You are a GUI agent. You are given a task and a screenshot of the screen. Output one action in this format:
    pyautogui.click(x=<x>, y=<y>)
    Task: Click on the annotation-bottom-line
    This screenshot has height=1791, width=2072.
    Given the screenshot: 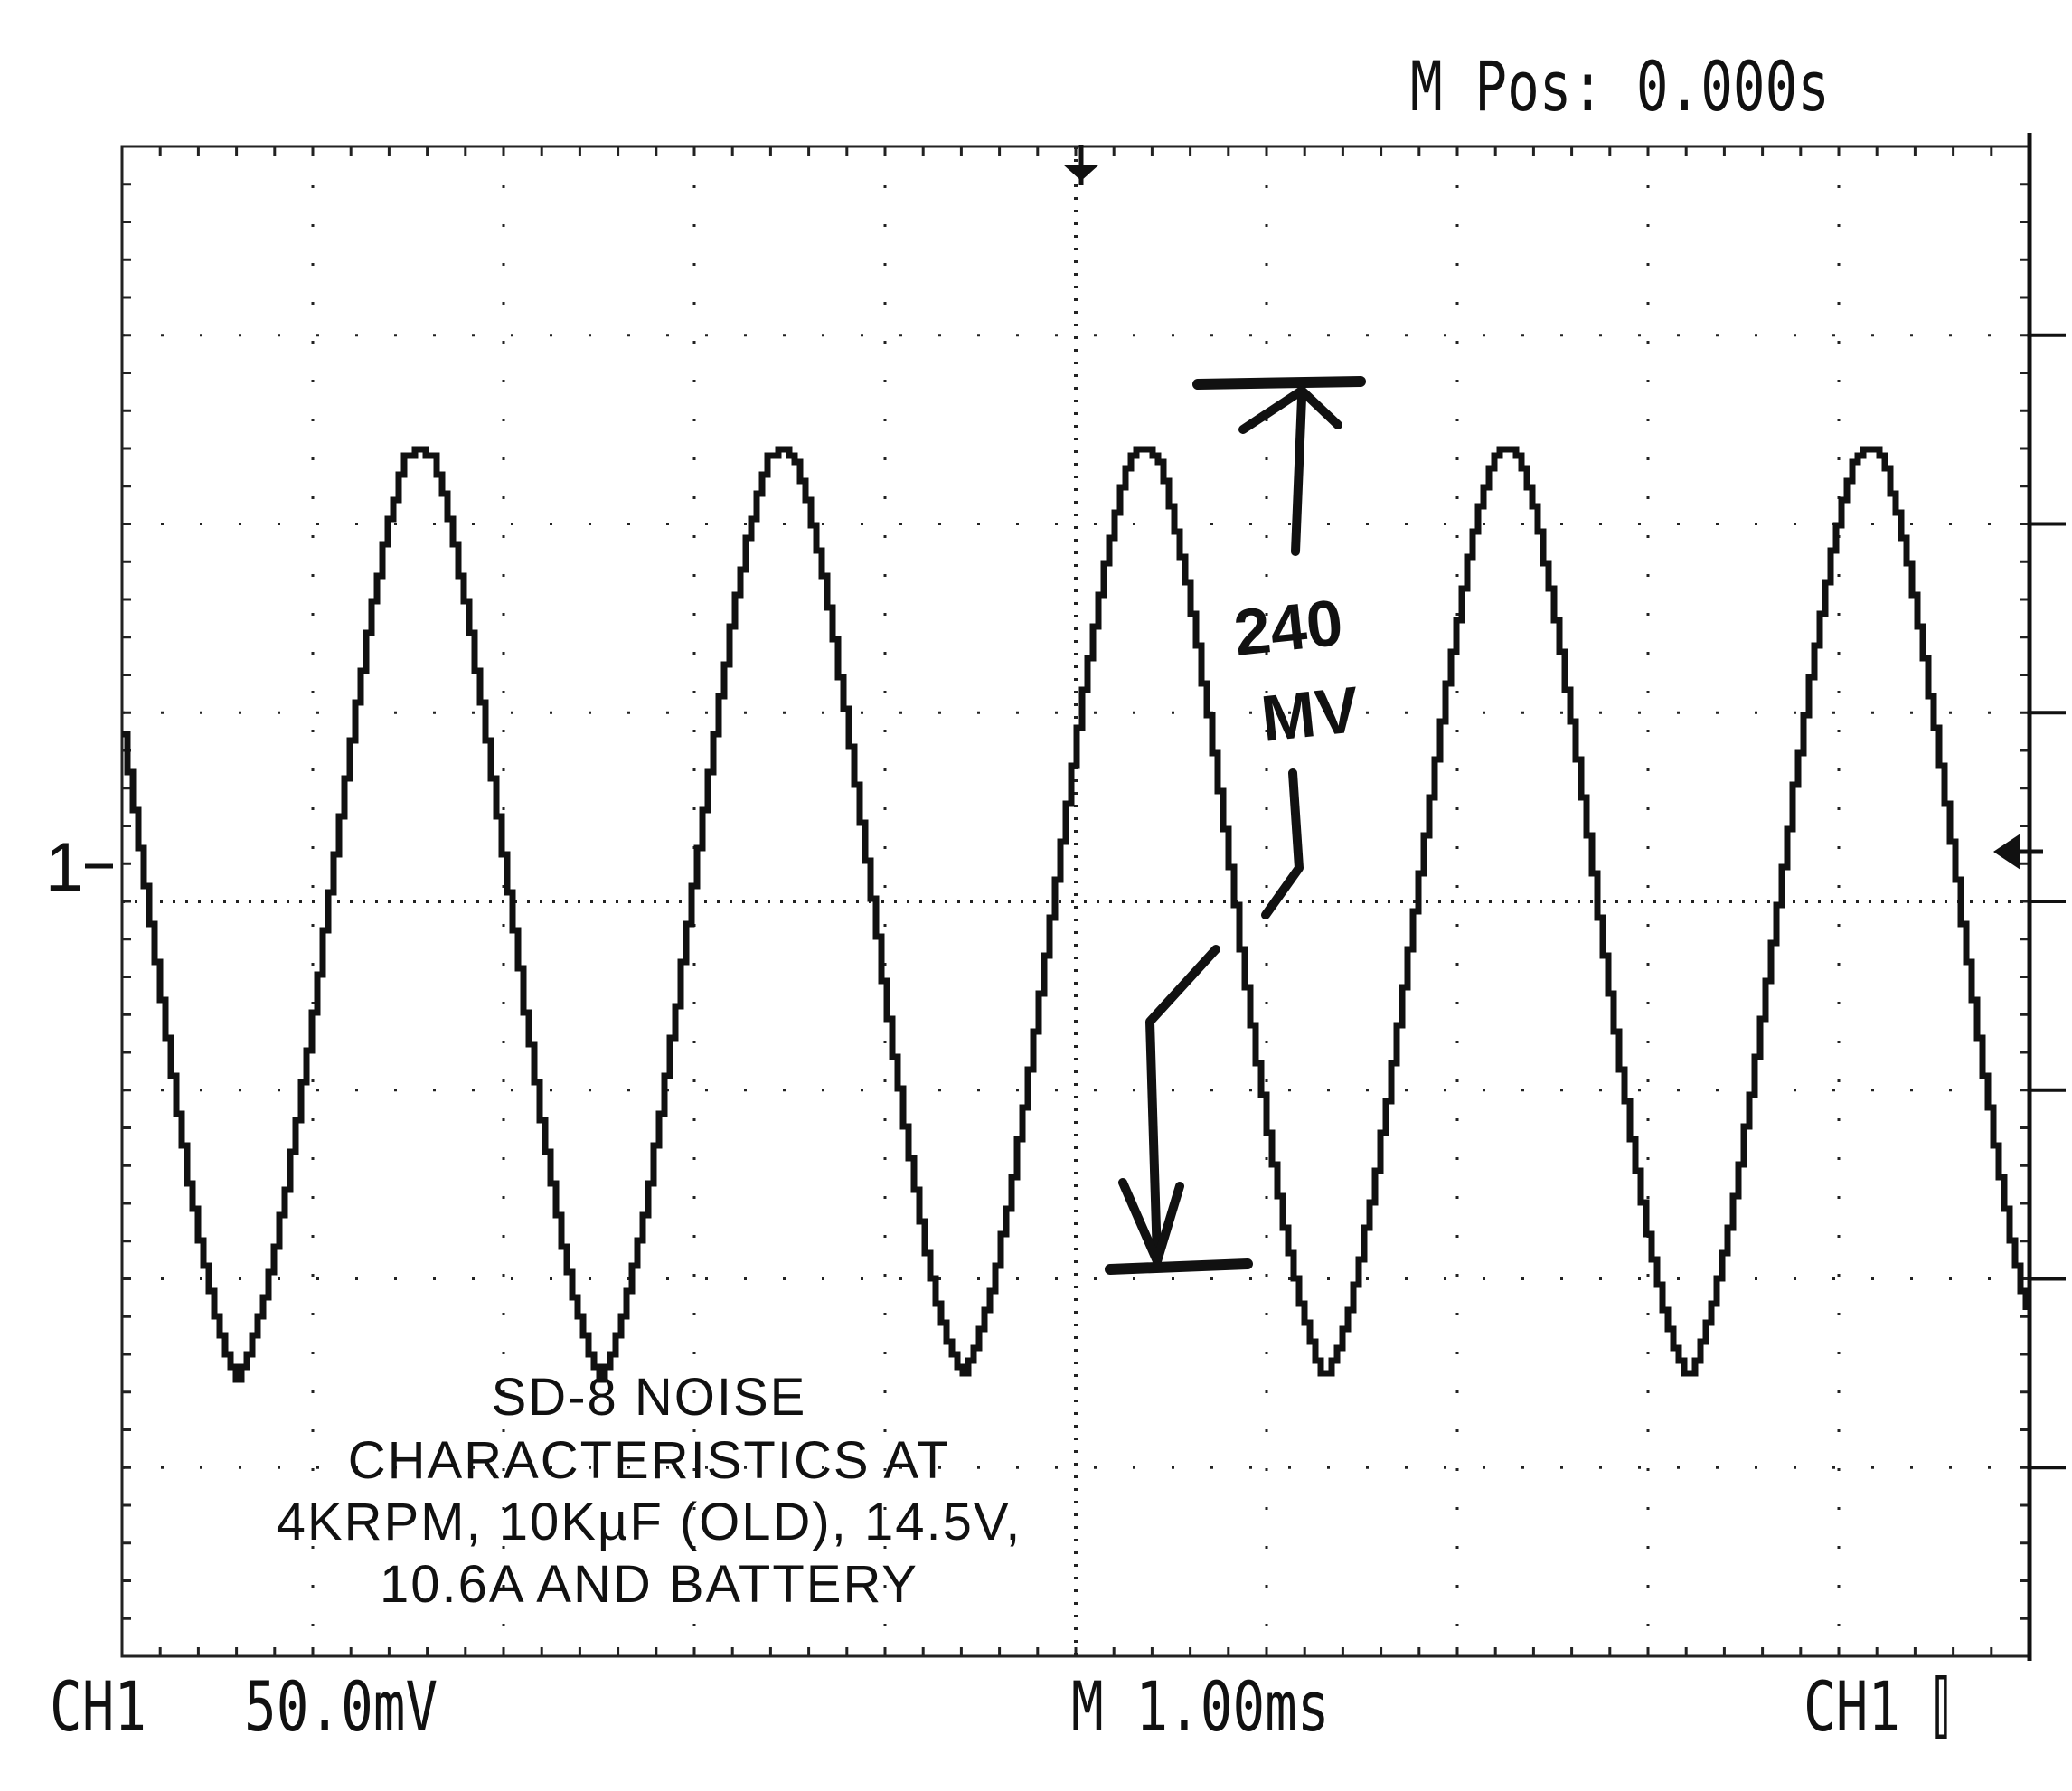 What is the action you would take?
    pyautogui.click(x=1179, y=1266)
    